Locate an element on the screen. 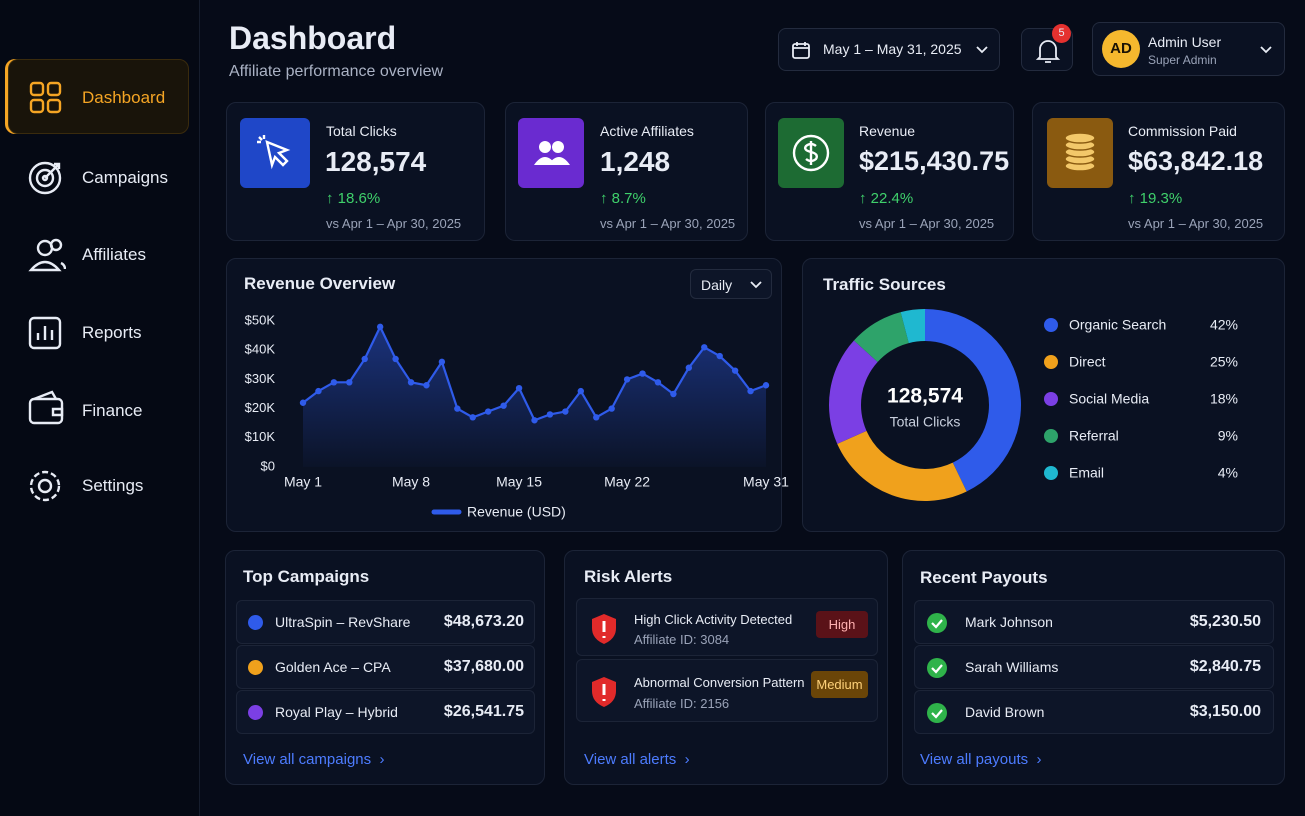  view-all-link: View all payouts › is located at coordinates (981, 759).